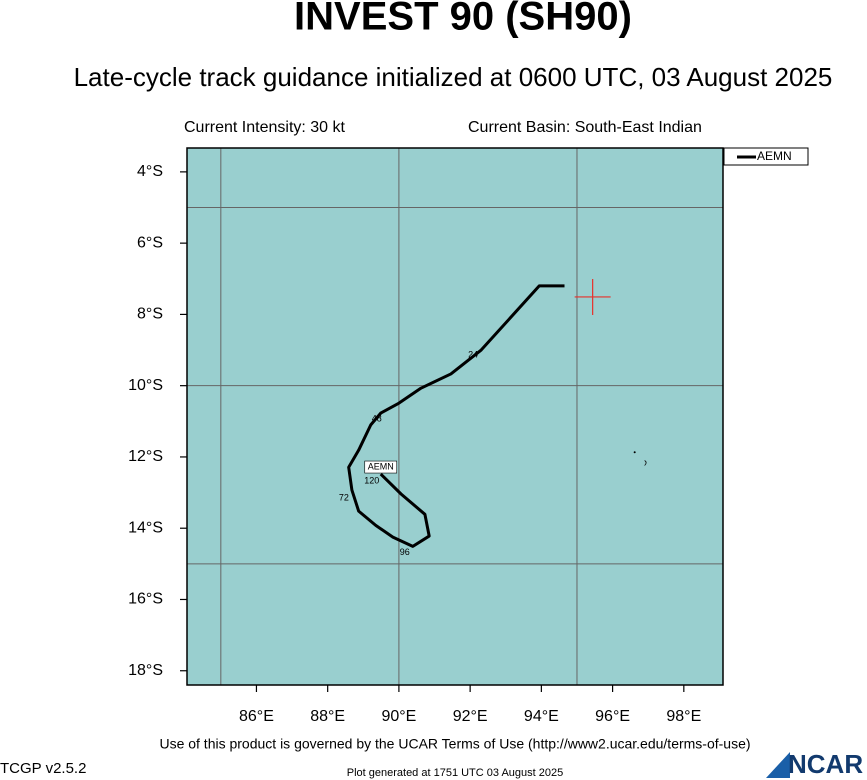 This screenshot has width=867, height=780. Describe the element at coordinates (371, 480) in the screenshot. I see `hour-label: 120` at that location.